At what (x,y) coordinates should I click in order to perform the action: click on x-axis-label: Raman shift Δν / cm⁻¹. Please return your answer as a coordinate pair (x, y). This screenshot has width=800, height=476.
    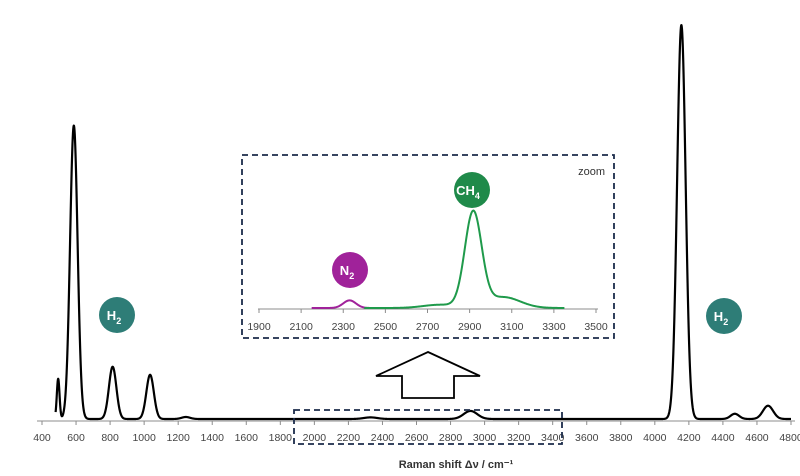
    Looking at the image, I should click on (456, 465).